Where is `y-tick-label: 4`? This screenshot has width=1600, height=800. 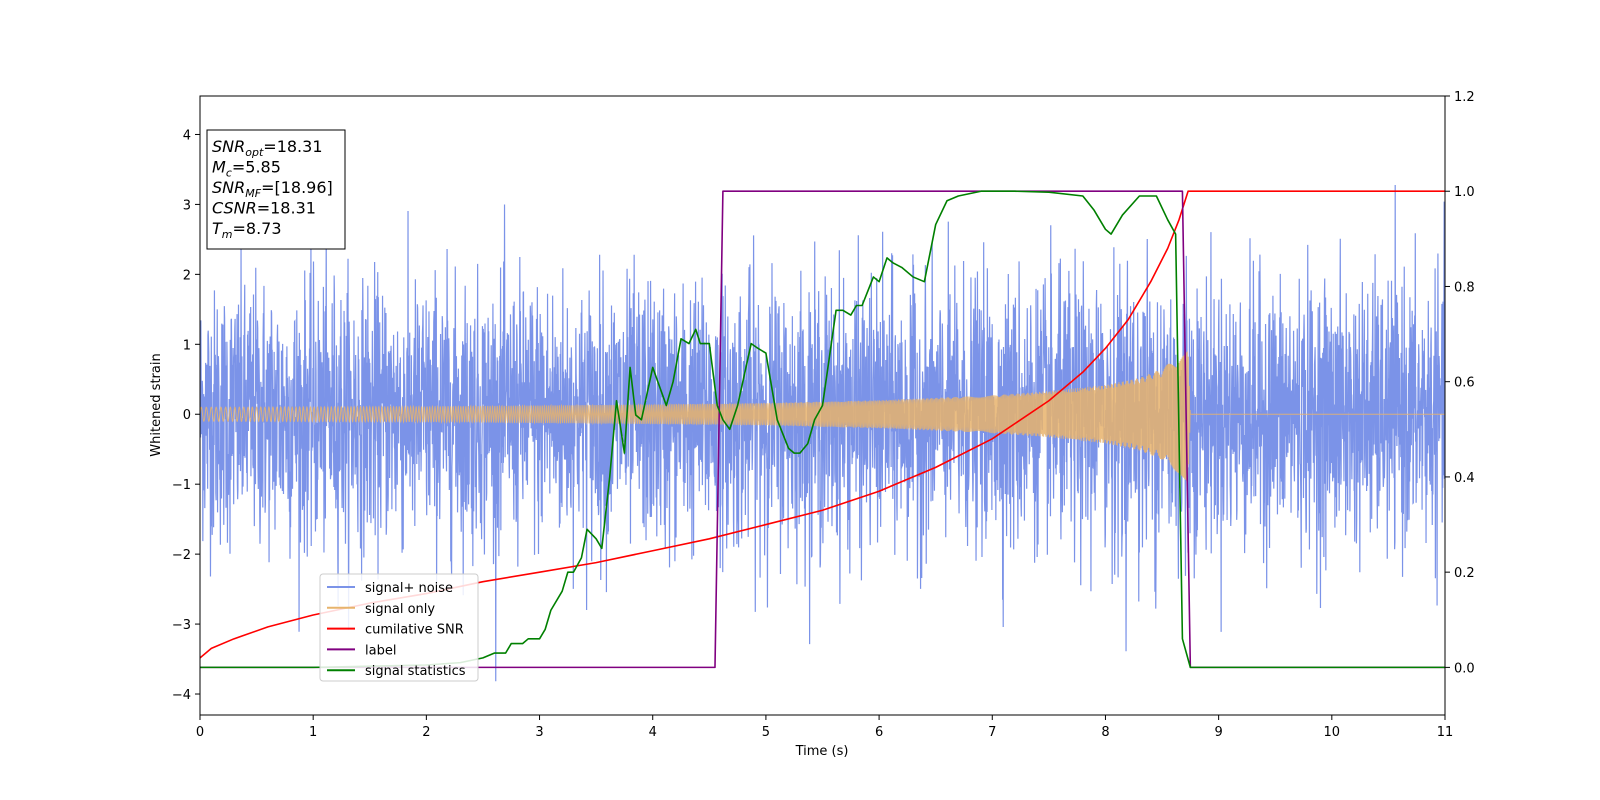 y-tick-label: 4 is located at coordinates (187, 135).